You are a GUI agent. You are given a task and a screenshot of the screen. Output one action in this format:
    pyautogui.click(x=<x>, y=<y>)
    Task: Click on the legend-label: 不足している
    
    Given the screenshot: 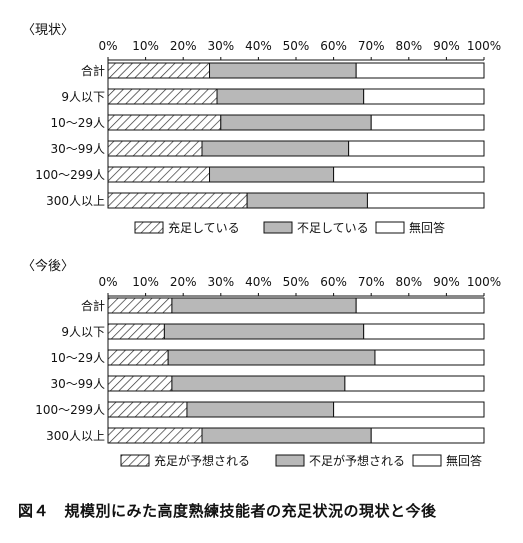 What is the action you would take?
    pyautogui.click(x=333, y=228)
    